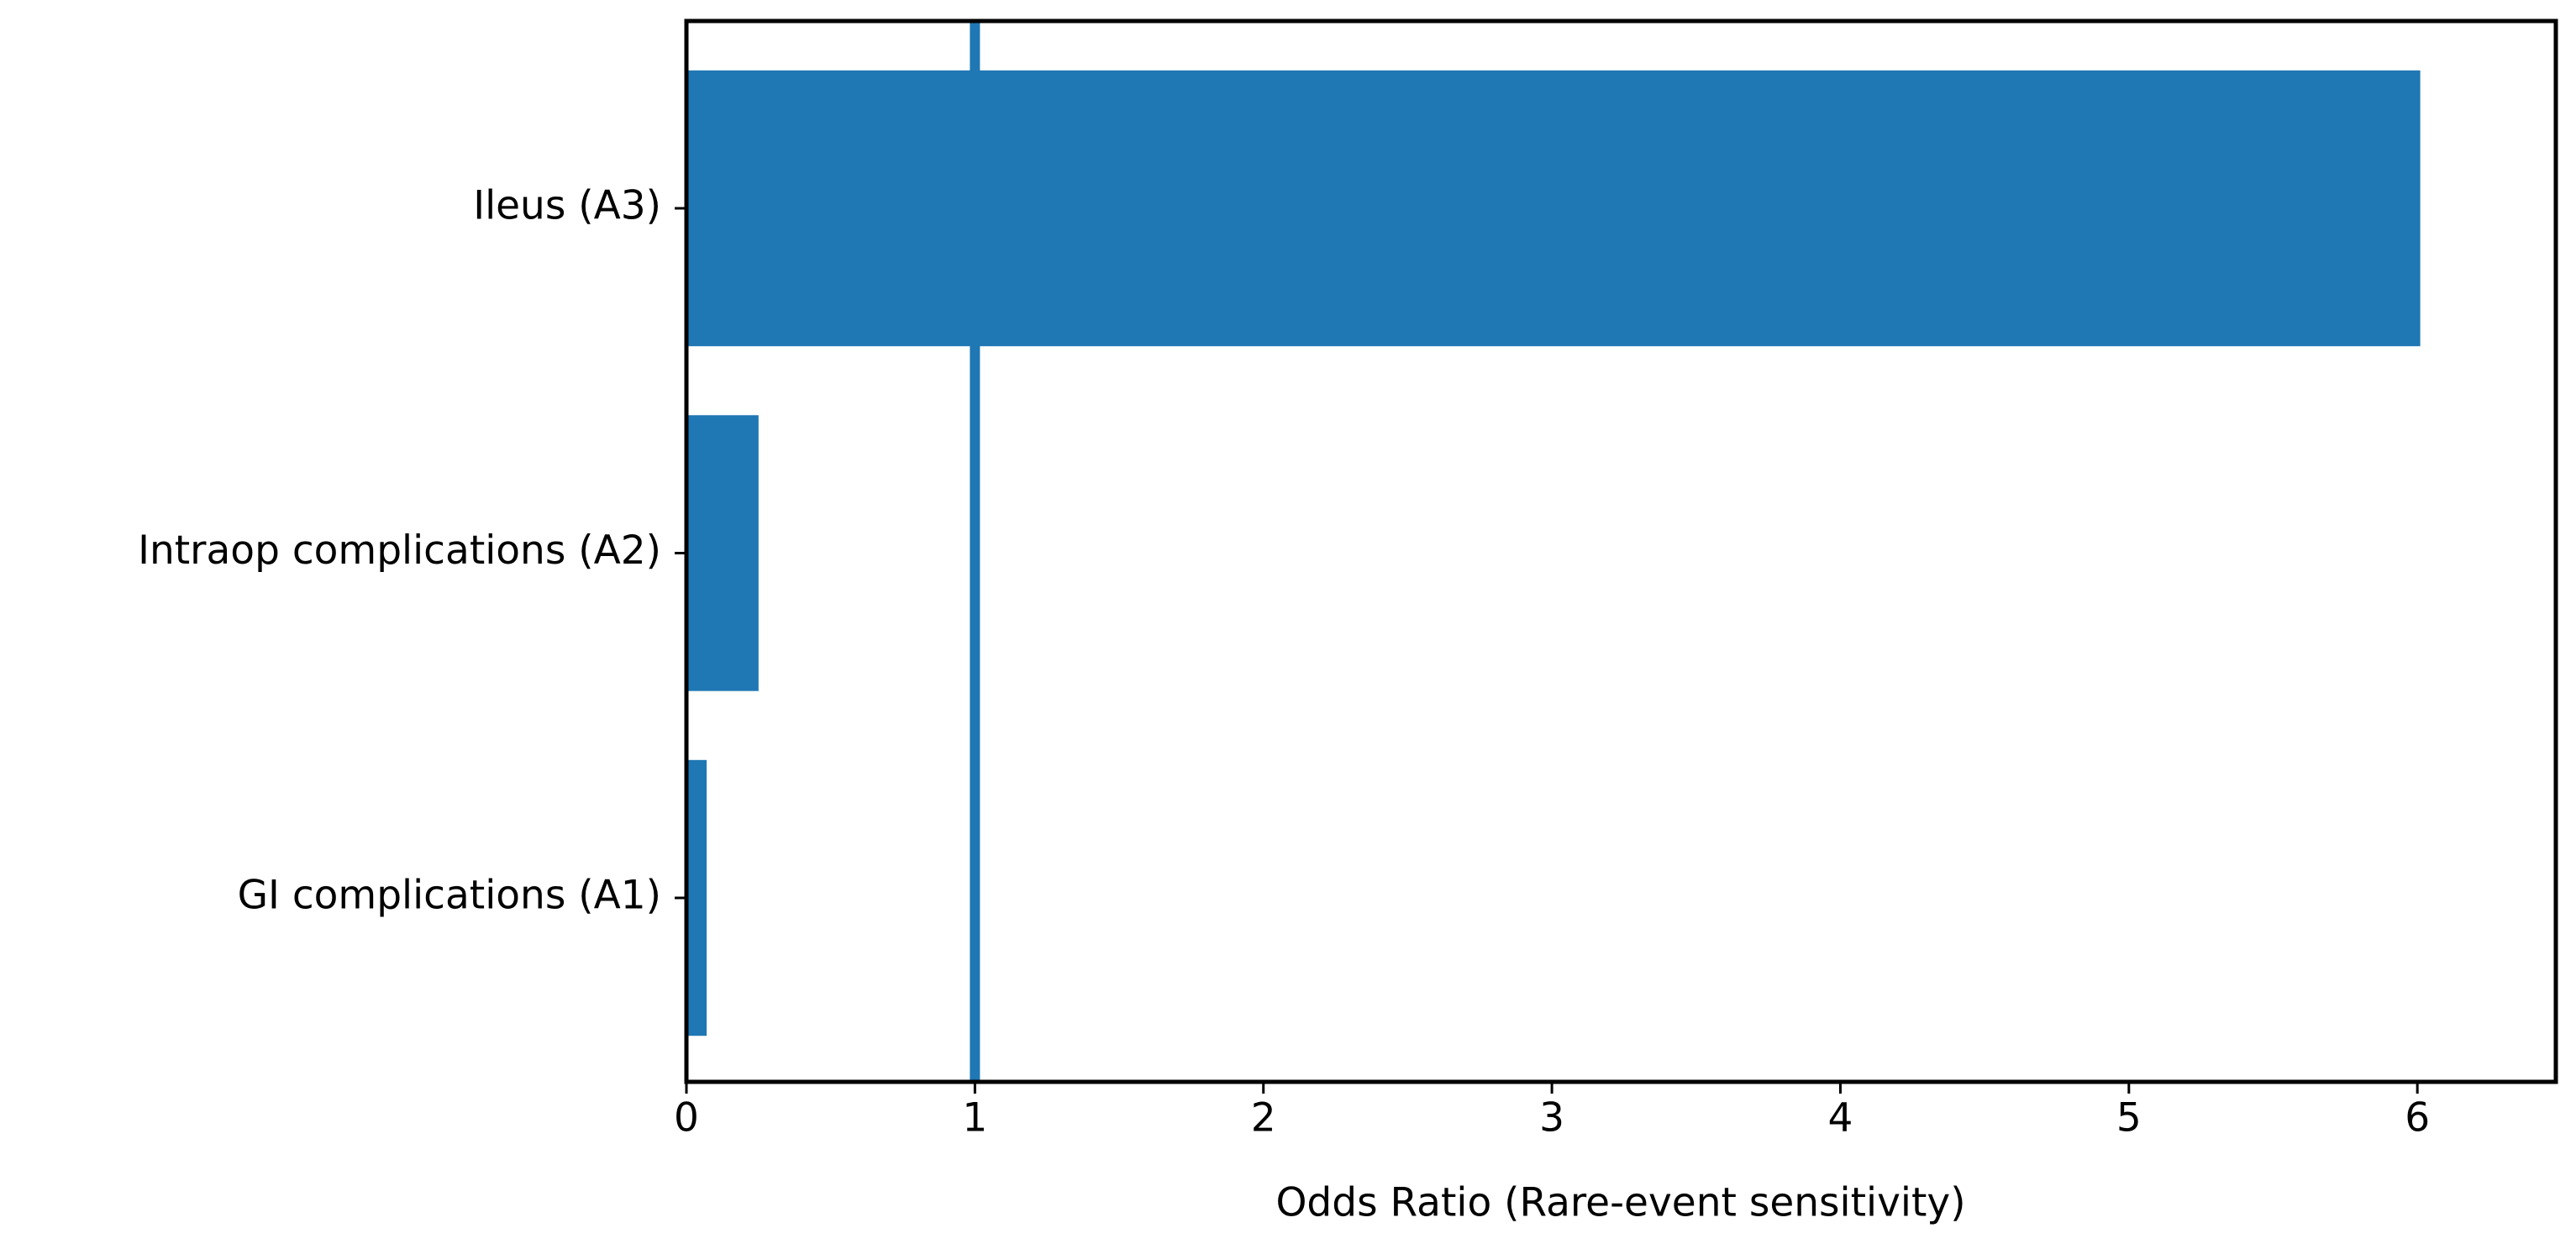 The width and height of the screenshot is (2576, 1249). I want to click on x-tick-label: 0, so click(686, 1118).